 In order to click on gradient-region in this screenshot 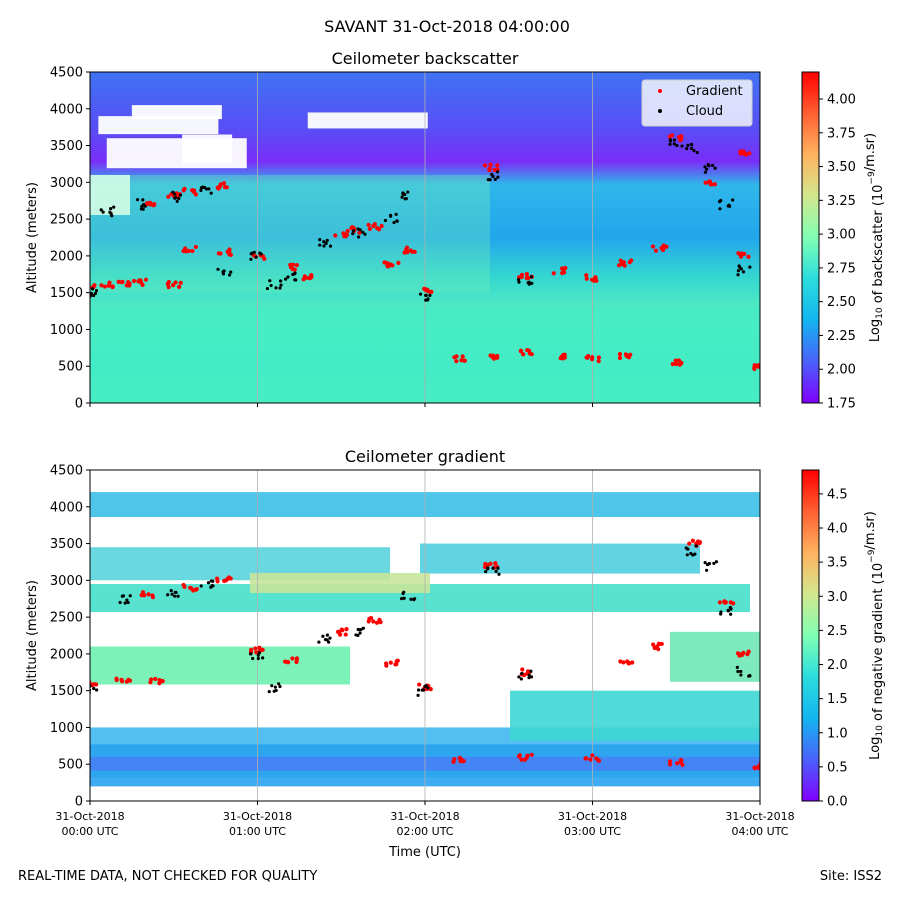, I will do `click(340, 582)`.